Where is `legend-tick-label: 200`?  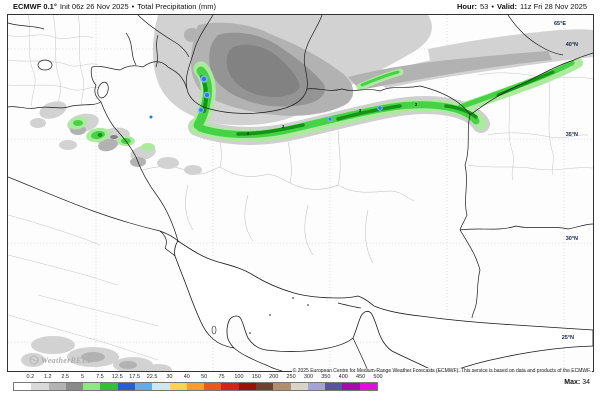
legend-tick-label: 200 is located at coordinates (274, 377).